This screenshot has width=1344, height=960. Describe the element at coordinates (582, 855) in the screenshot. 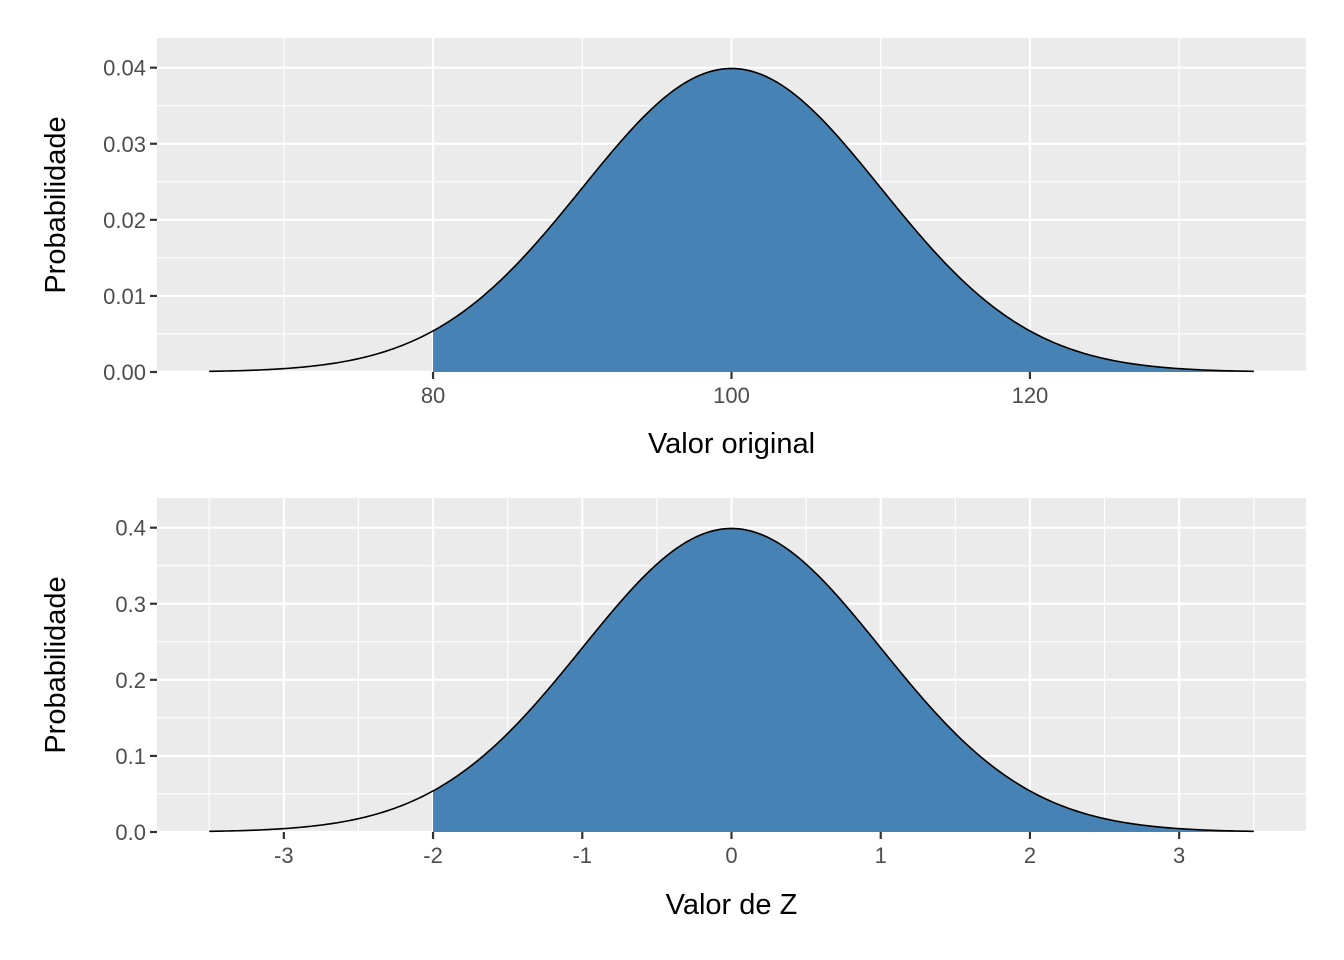

I see `x-tick-label: -1` at that location.